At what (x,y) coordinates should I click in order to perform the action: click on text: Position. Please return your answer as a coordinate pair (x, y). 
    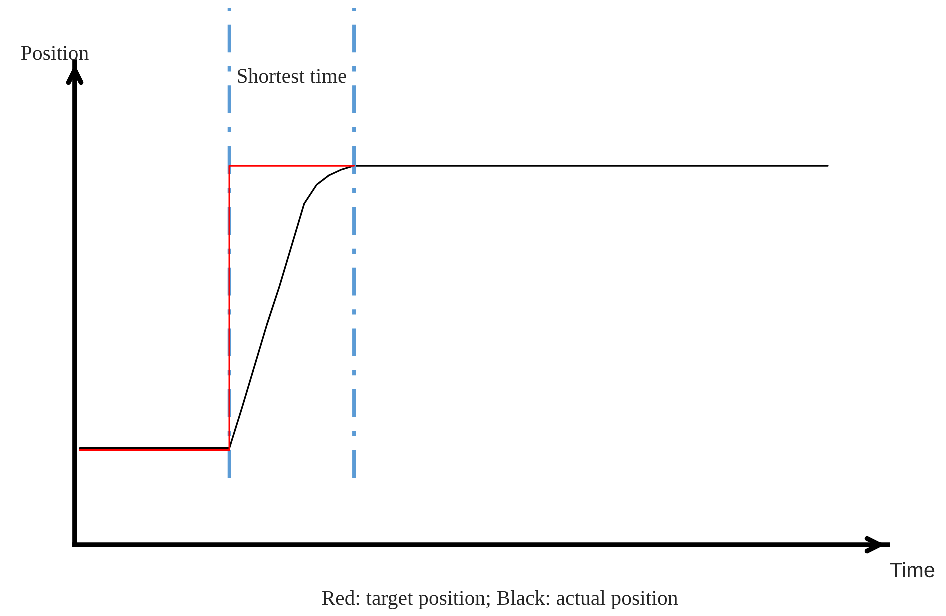
    Looking at the image, I should click on (55, 53).